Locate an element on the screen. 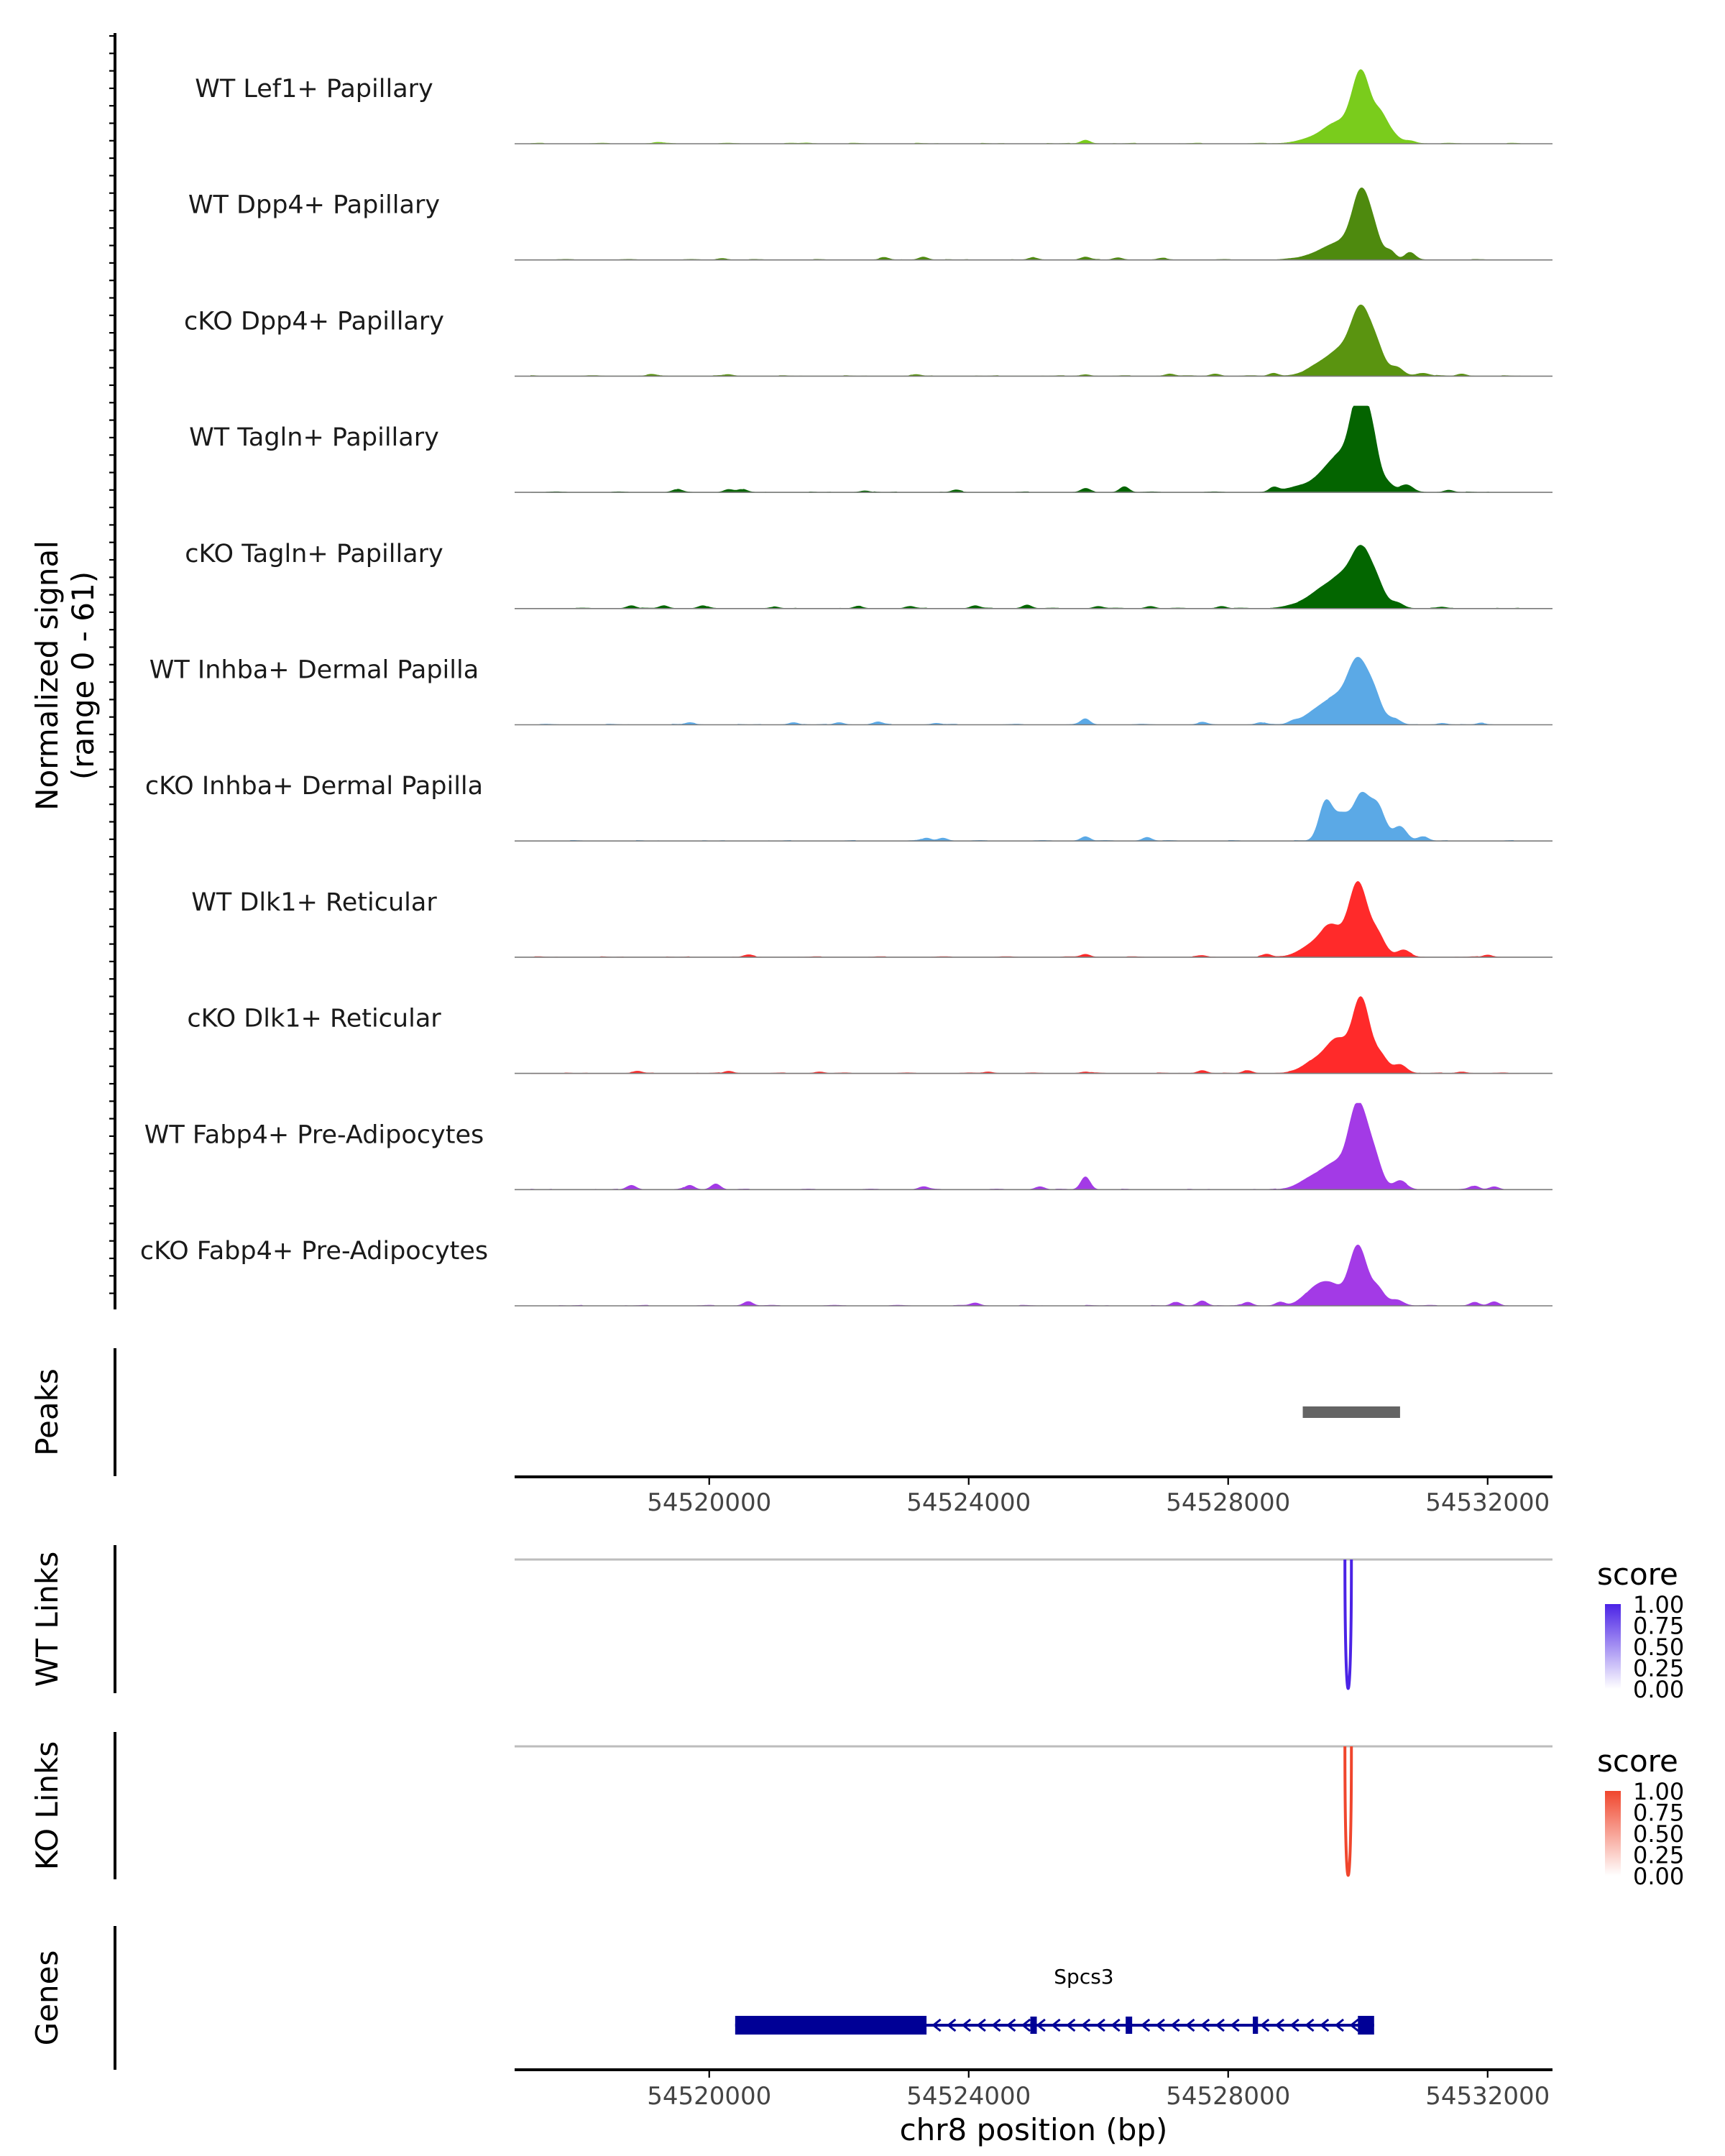 The width and height of the screenshot is (1725, 2156). genes-y-axis-title: Genes is located at coordinates (47, 1998).